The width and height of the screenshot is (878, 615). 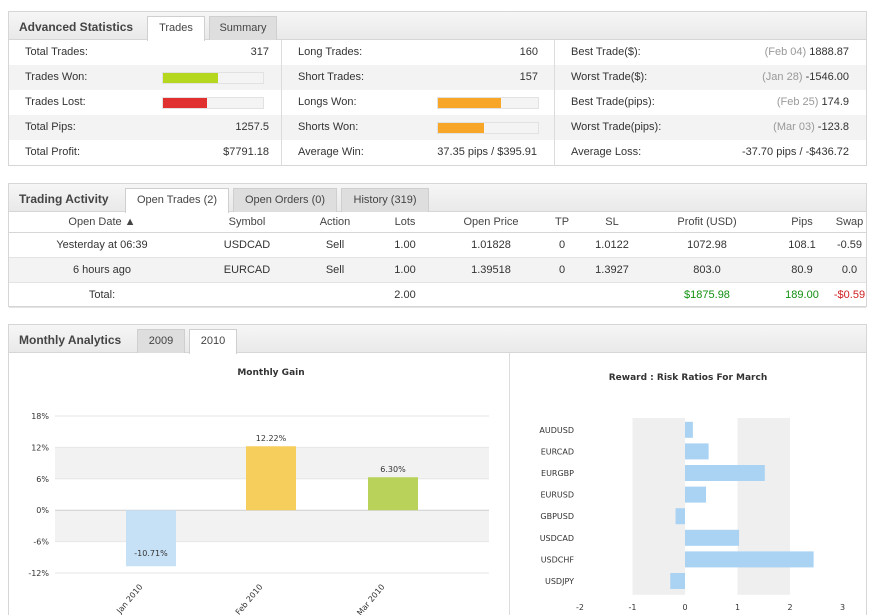 I want to click on total-lots: 2.00, so click(x=405, y=295).